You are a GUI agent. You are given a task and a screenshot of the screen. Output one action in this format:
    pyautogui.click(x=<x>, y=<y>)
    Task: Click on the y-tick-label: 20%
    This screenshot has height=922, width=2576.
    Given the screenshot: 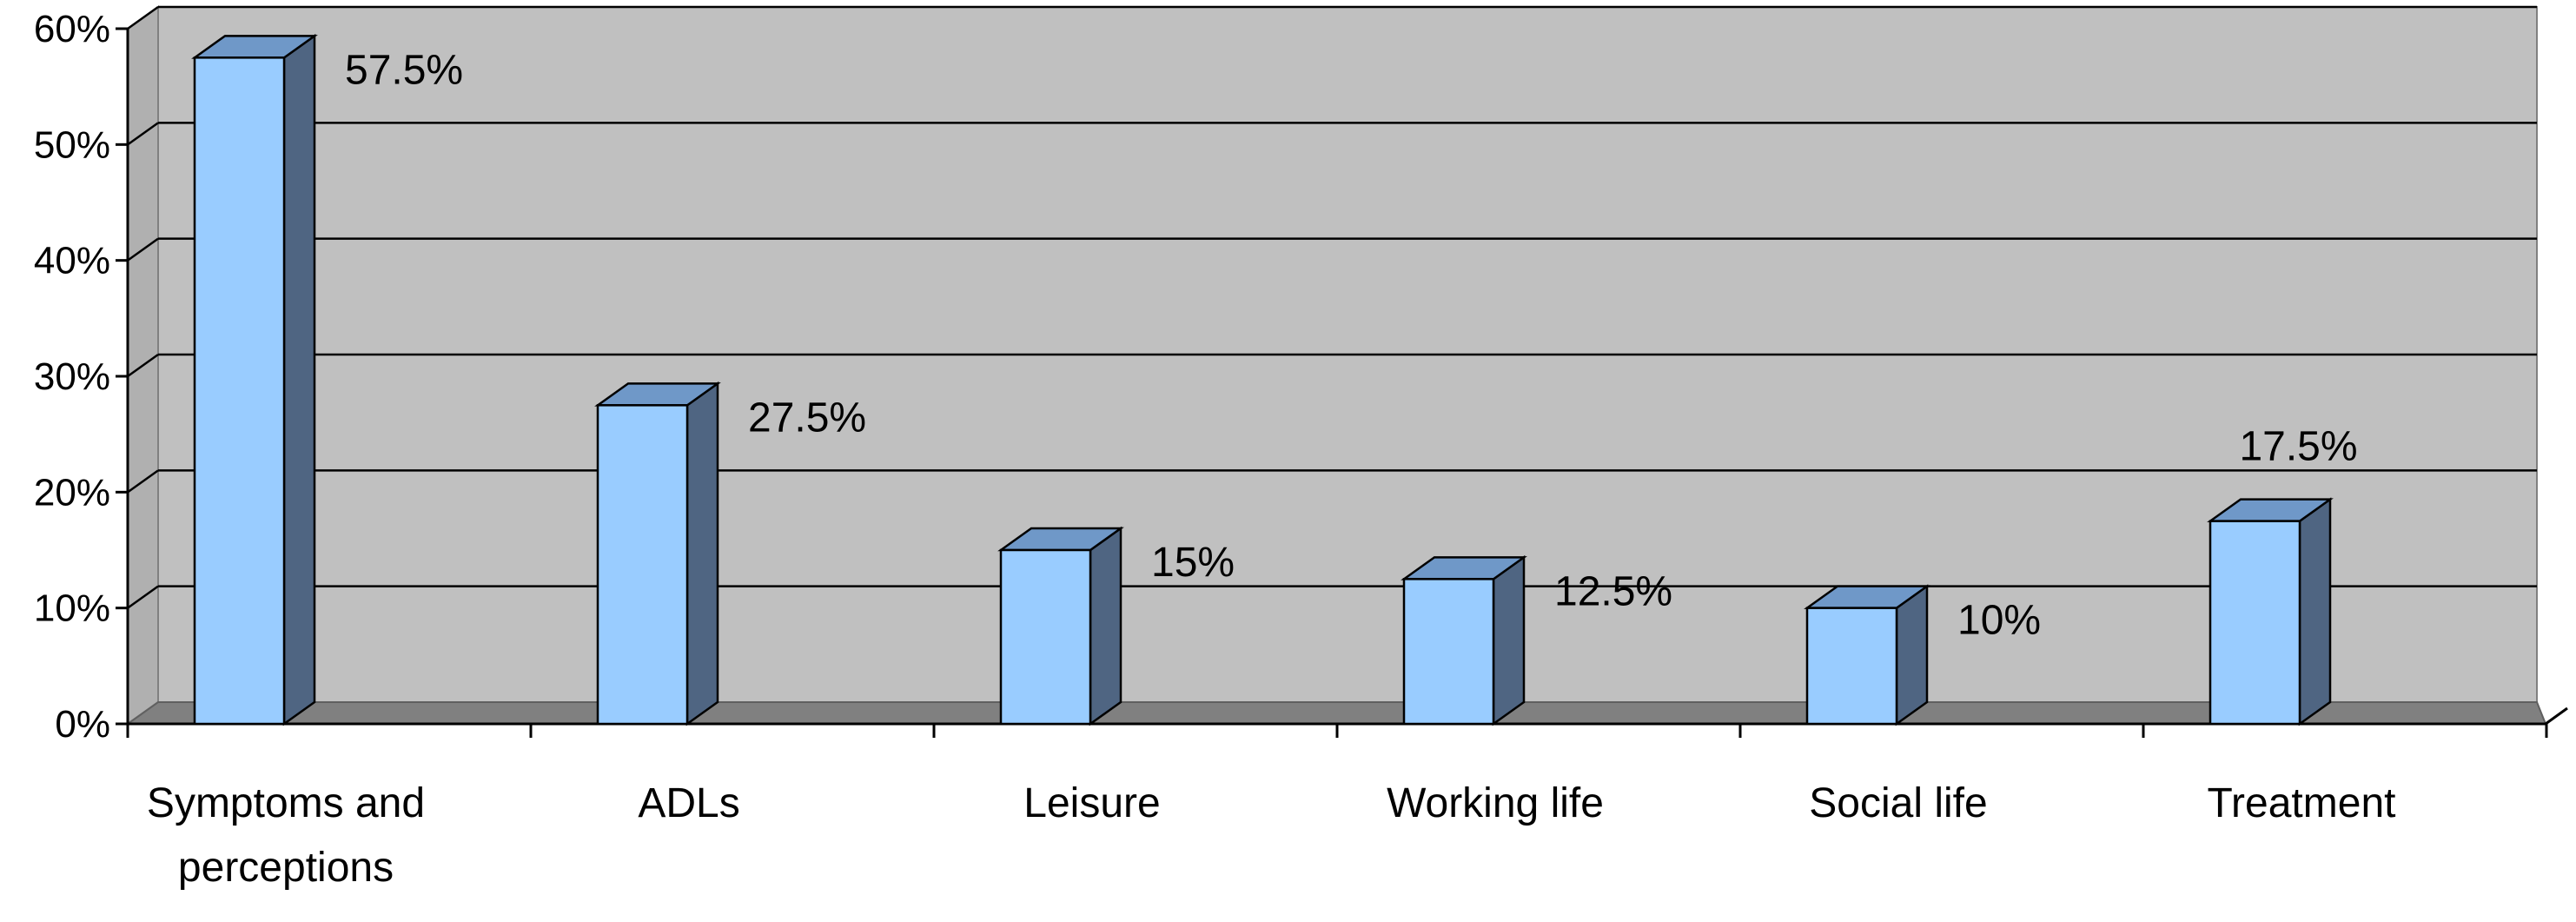 What is the action you would take?
    pyautogui.click(x=72, y=492)
    